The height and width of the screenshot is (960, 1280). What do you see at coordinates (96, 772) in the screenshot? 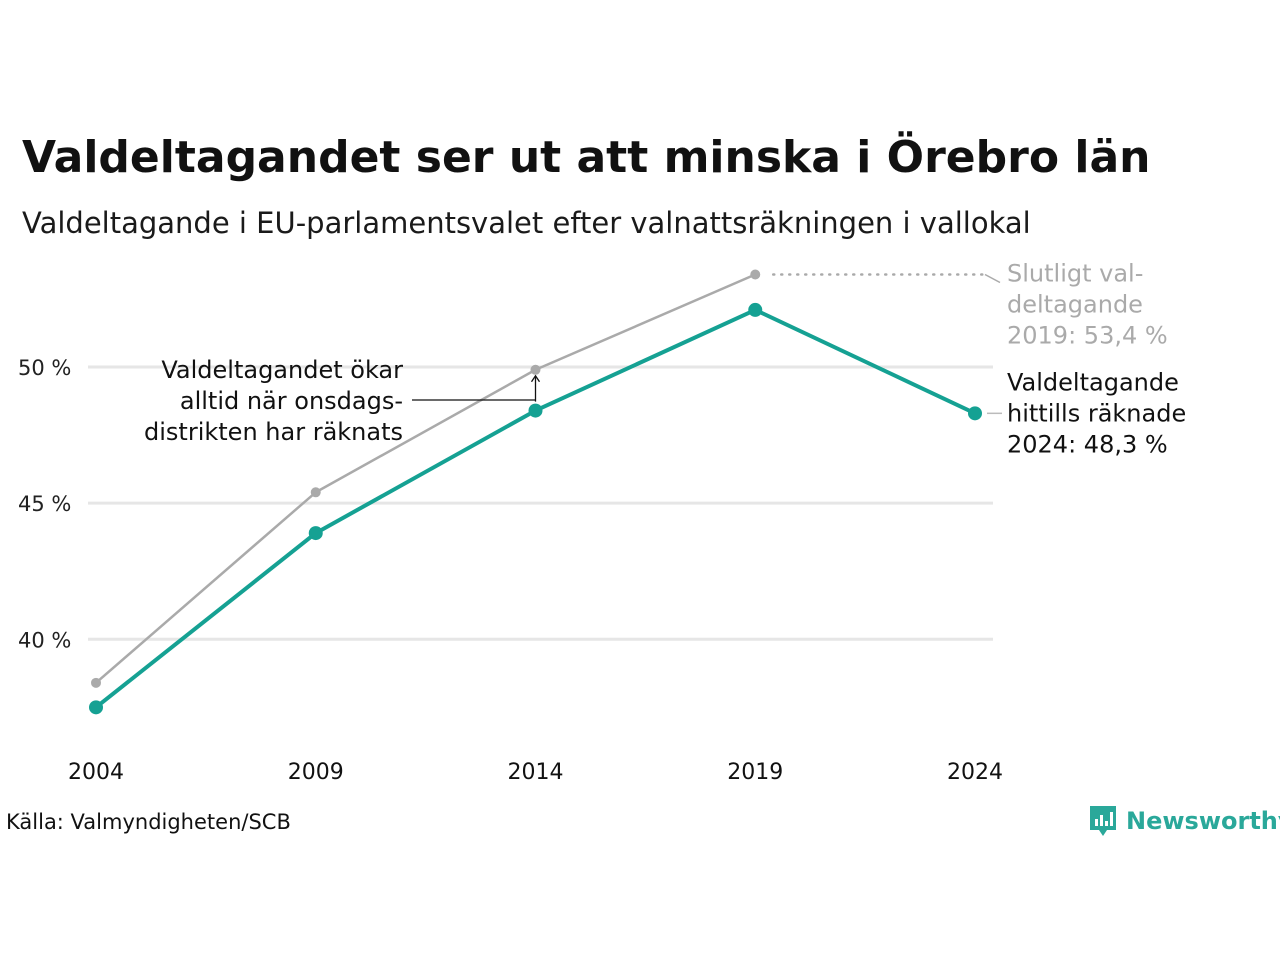
I see `x-tick-label: 2004` at bounding box center [96, 772].